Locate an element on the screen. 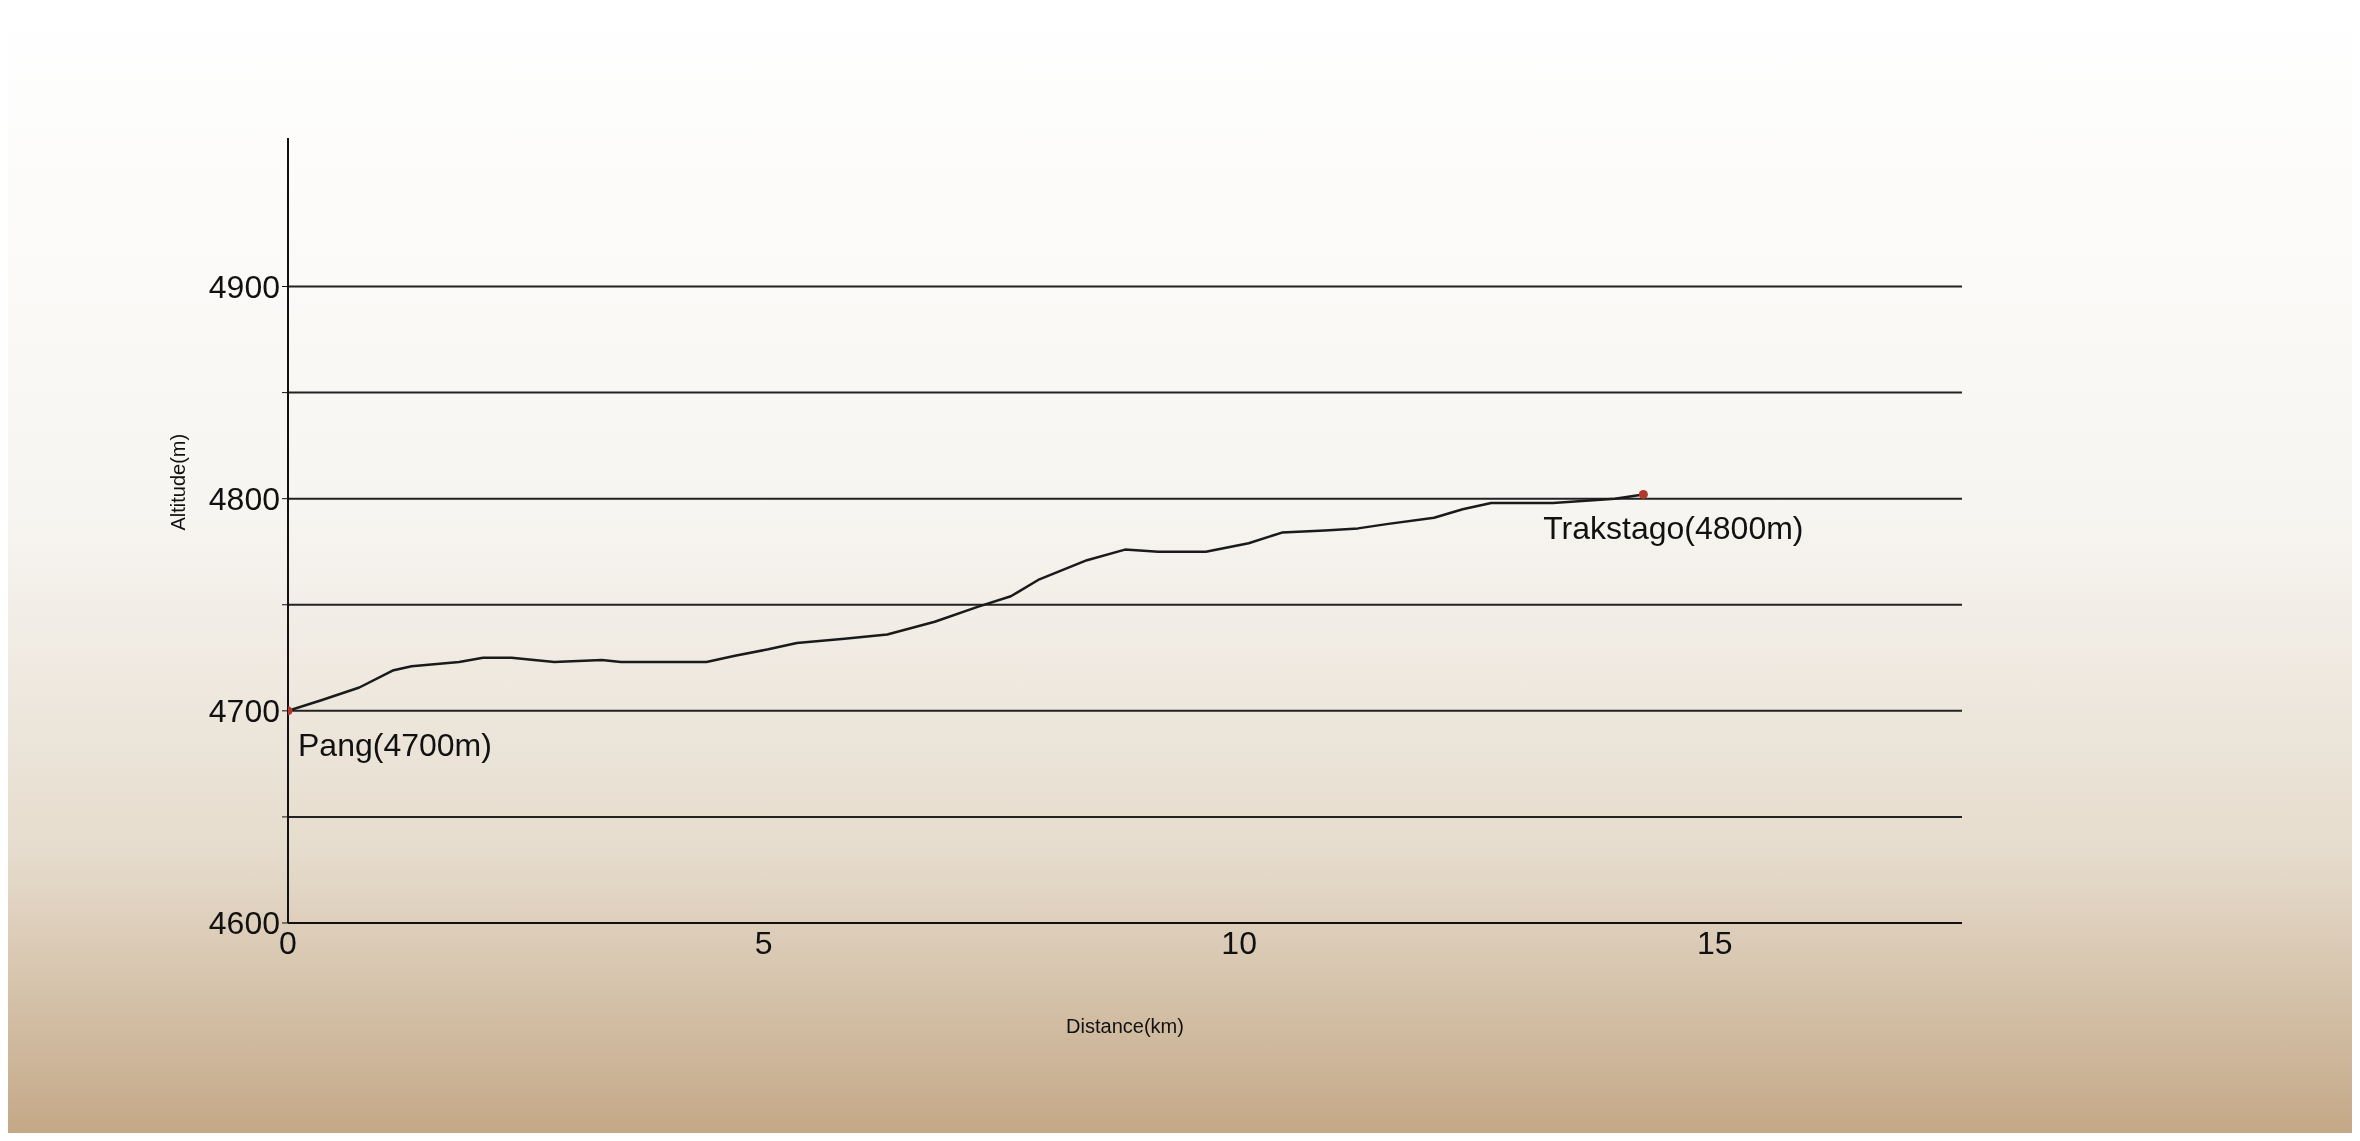 The height and width of the screenshot is (1141, 2360). x-tick-label: 0 is located at coordinates (288, 942).